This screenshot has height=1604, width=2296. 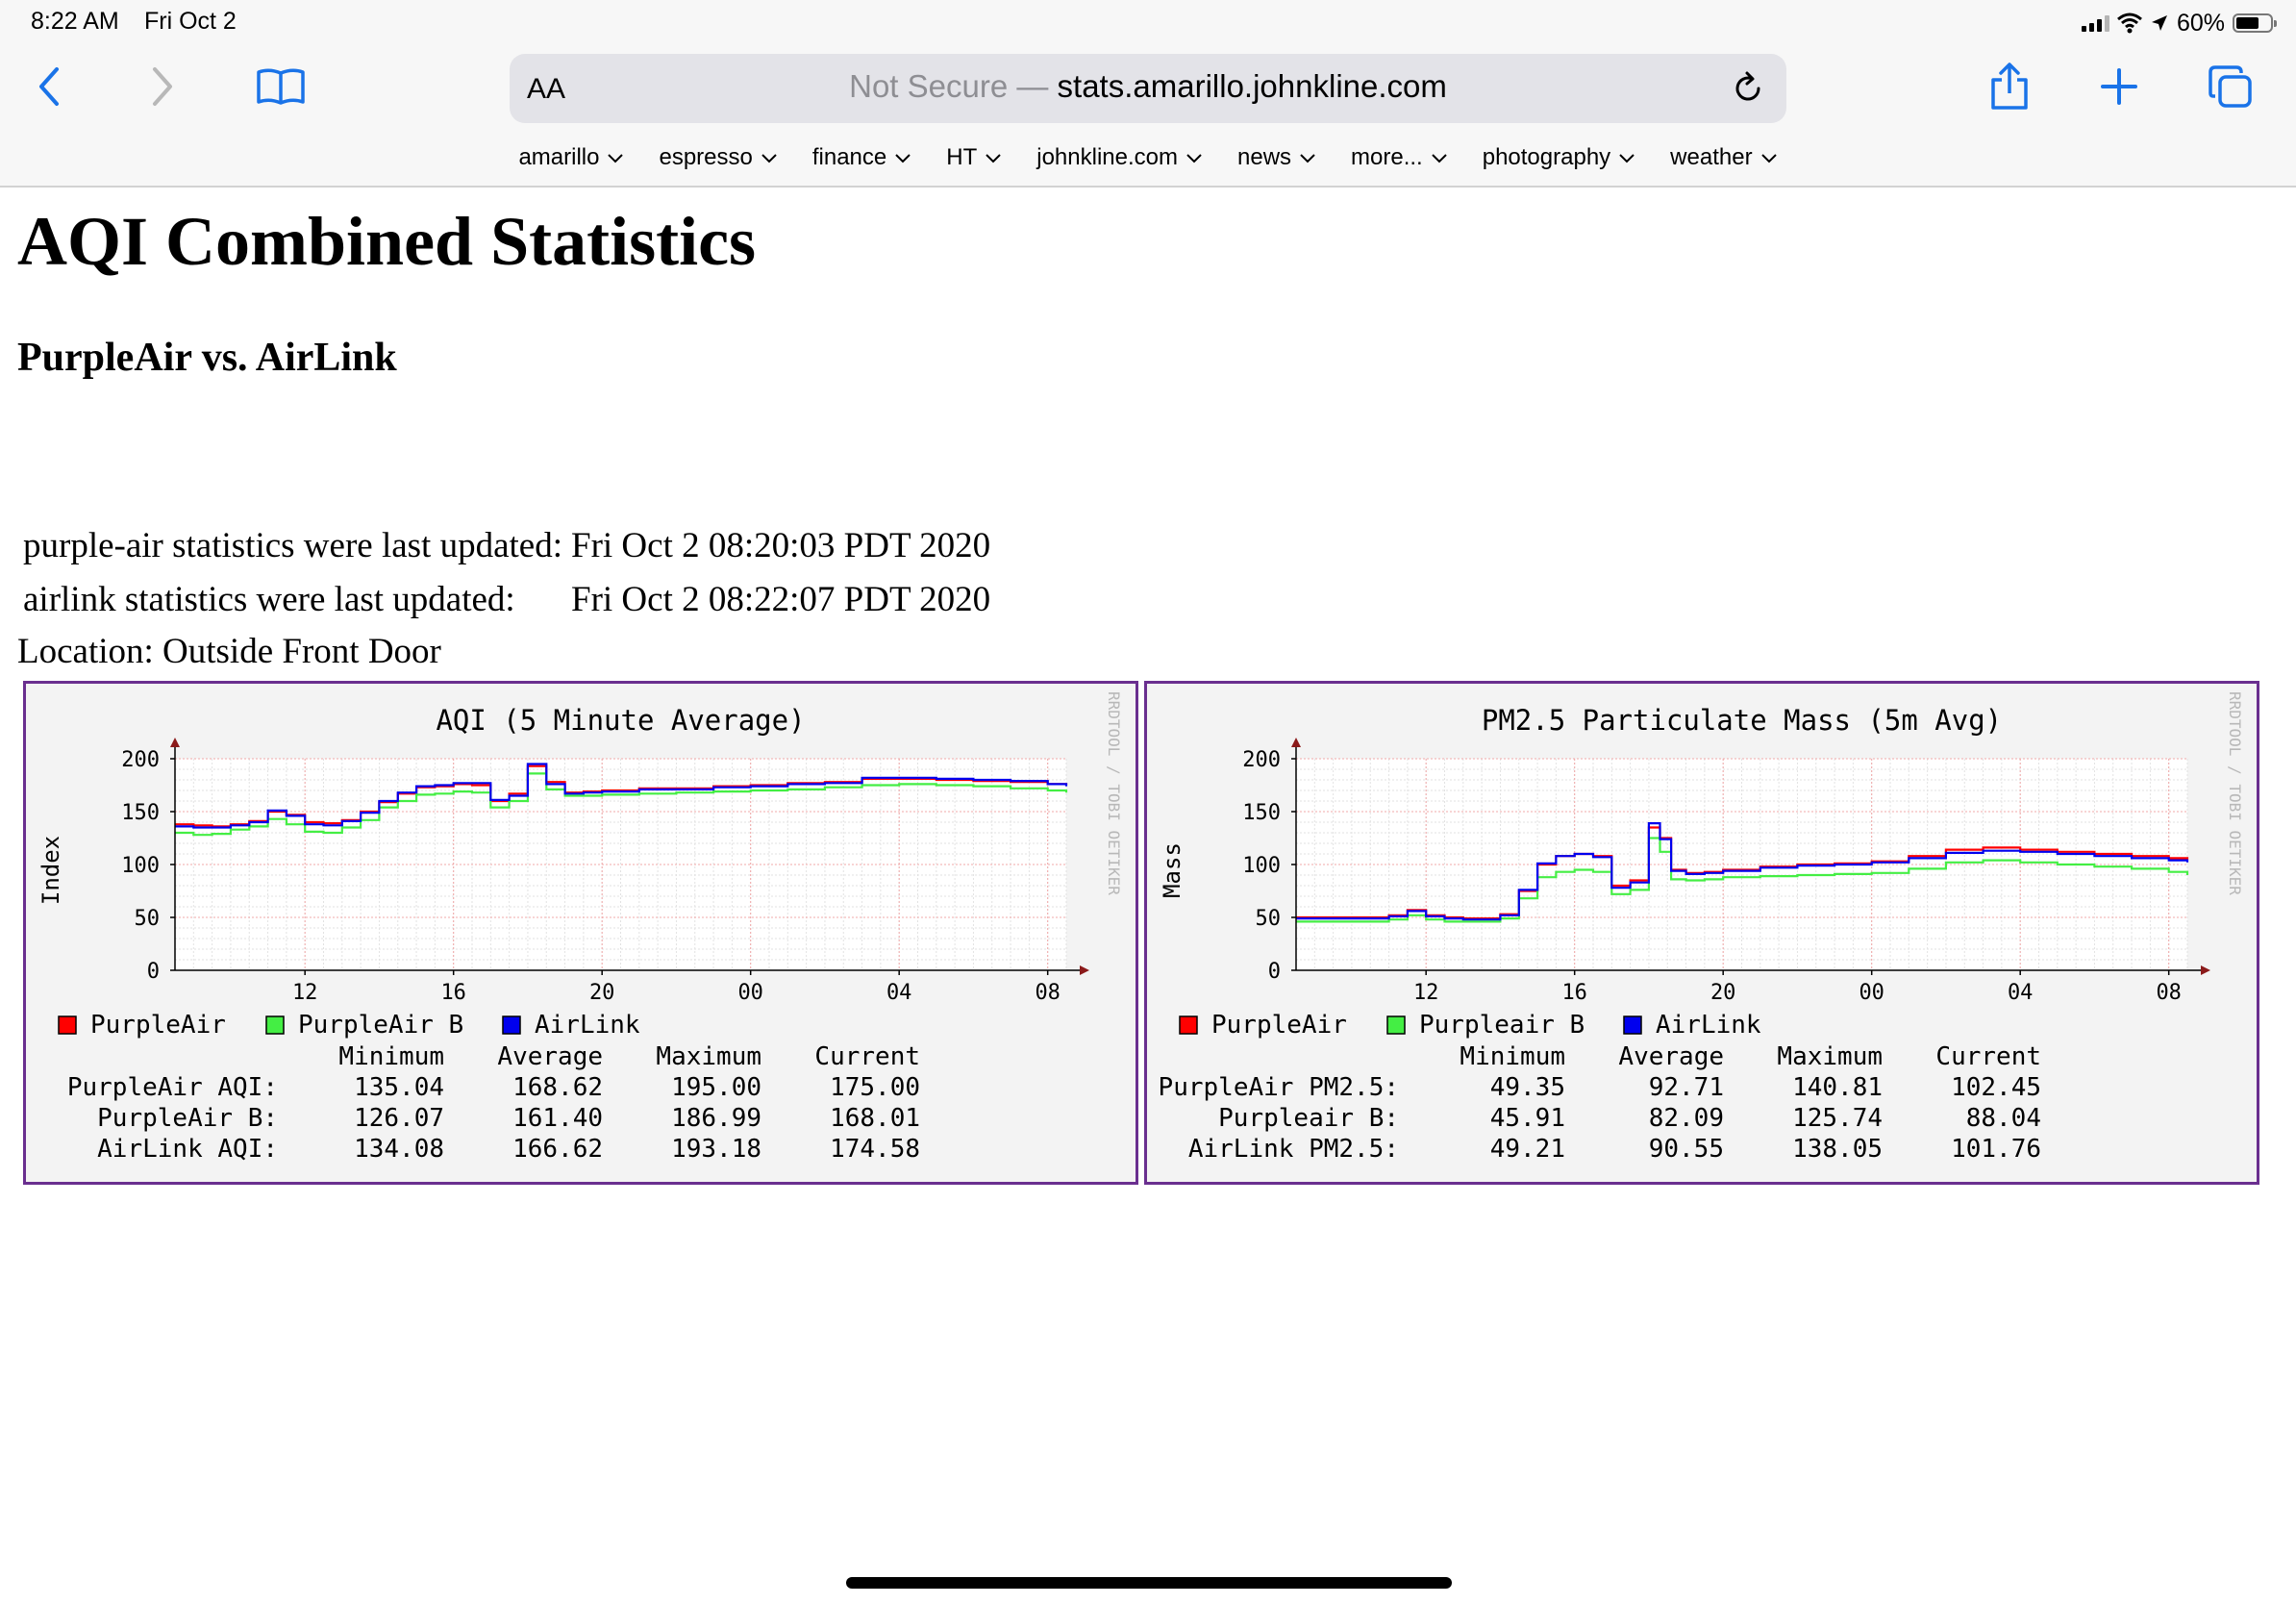 What do you see at coordinates (557, 1118) in the screenshot?
I see `stats-value: 161.40` at bounding box center [557, 1118].